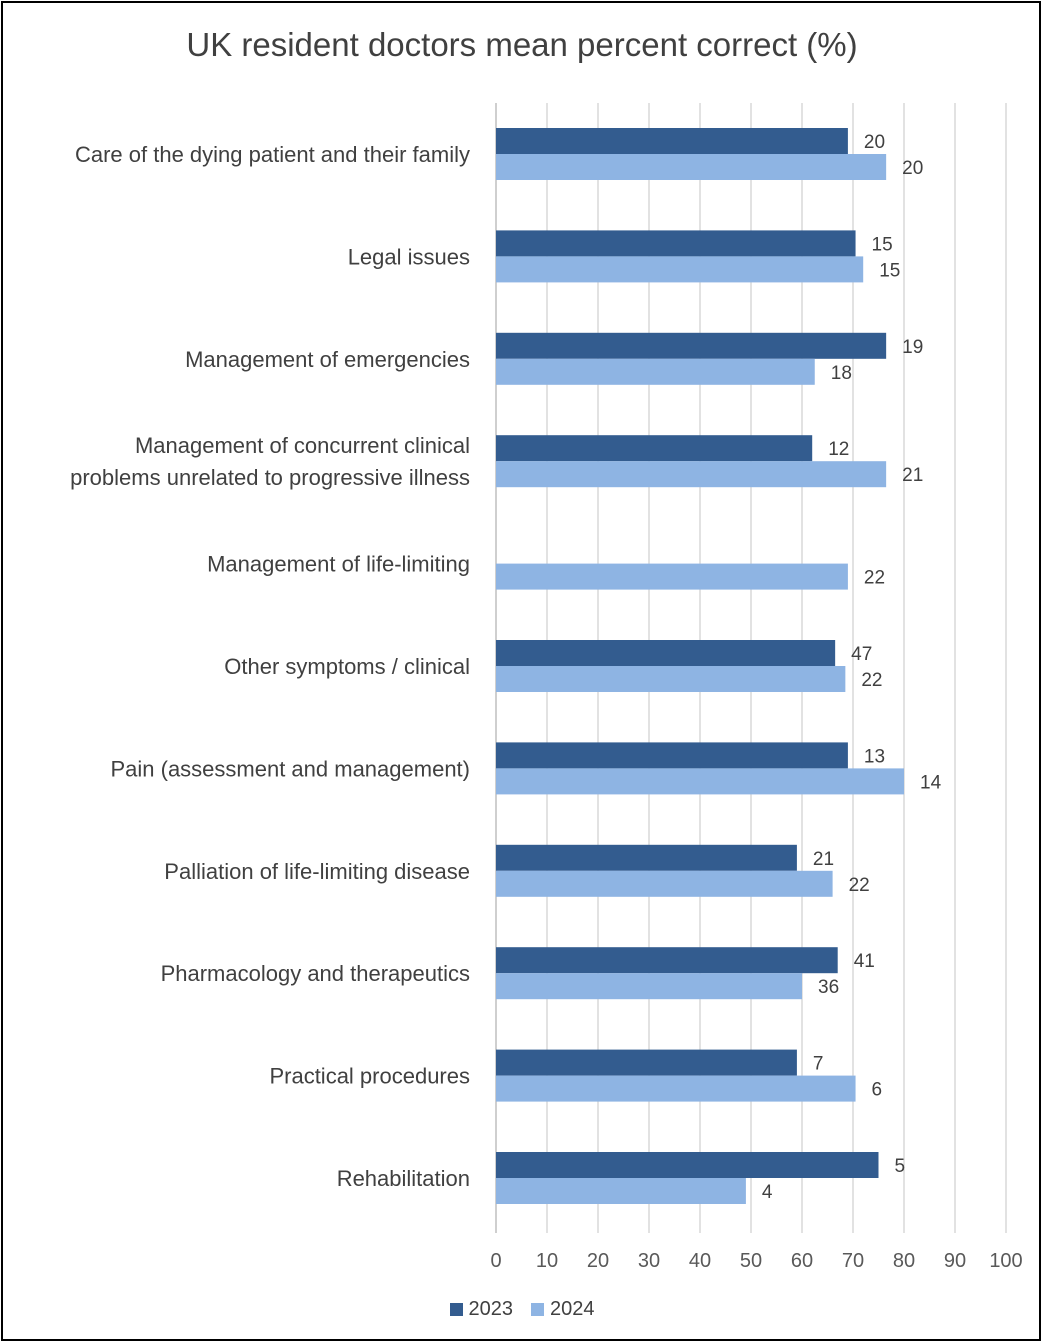  I want to click on data-label-2024-10: 4, so click(767, 1192).